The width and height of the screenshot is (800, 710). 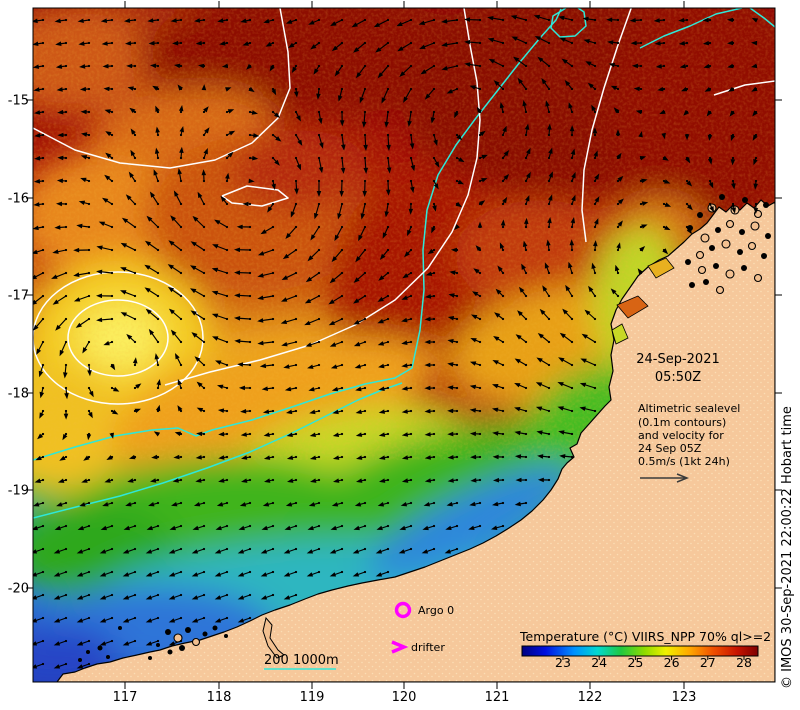 What do you see at coordinates (404, 697) in the screenshot?
I see `lon-tick-label: 120` at bounding box center [404, 697].